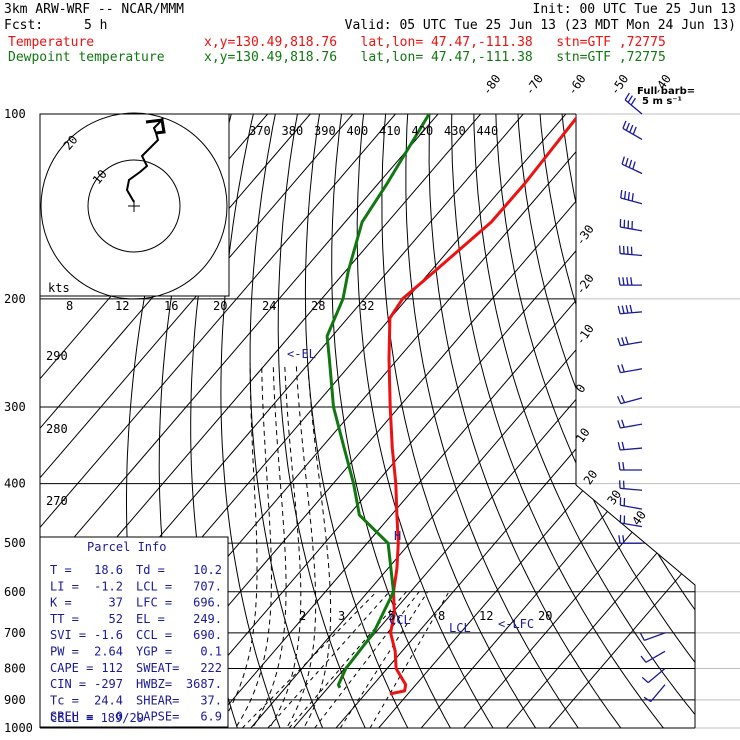 Image resolution: width=740 pixels, height=740 pixels. Describe the element at coordinates (51, 42) in the screenshot. I see `temperature-legend-label: Temperature` at that location.